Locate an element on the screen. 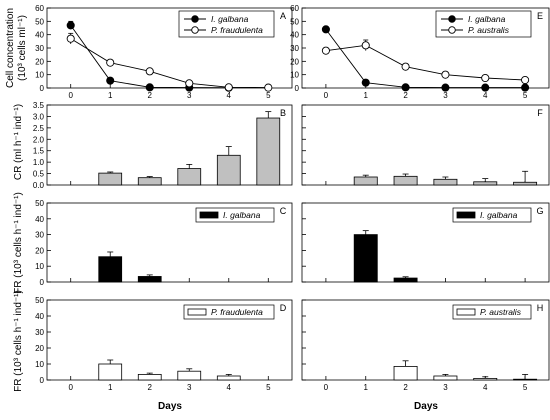 Image resolution: width=550 pixels, height=420 pixels. y-tick-label: 3.5 is located at coordinates (39, 105).